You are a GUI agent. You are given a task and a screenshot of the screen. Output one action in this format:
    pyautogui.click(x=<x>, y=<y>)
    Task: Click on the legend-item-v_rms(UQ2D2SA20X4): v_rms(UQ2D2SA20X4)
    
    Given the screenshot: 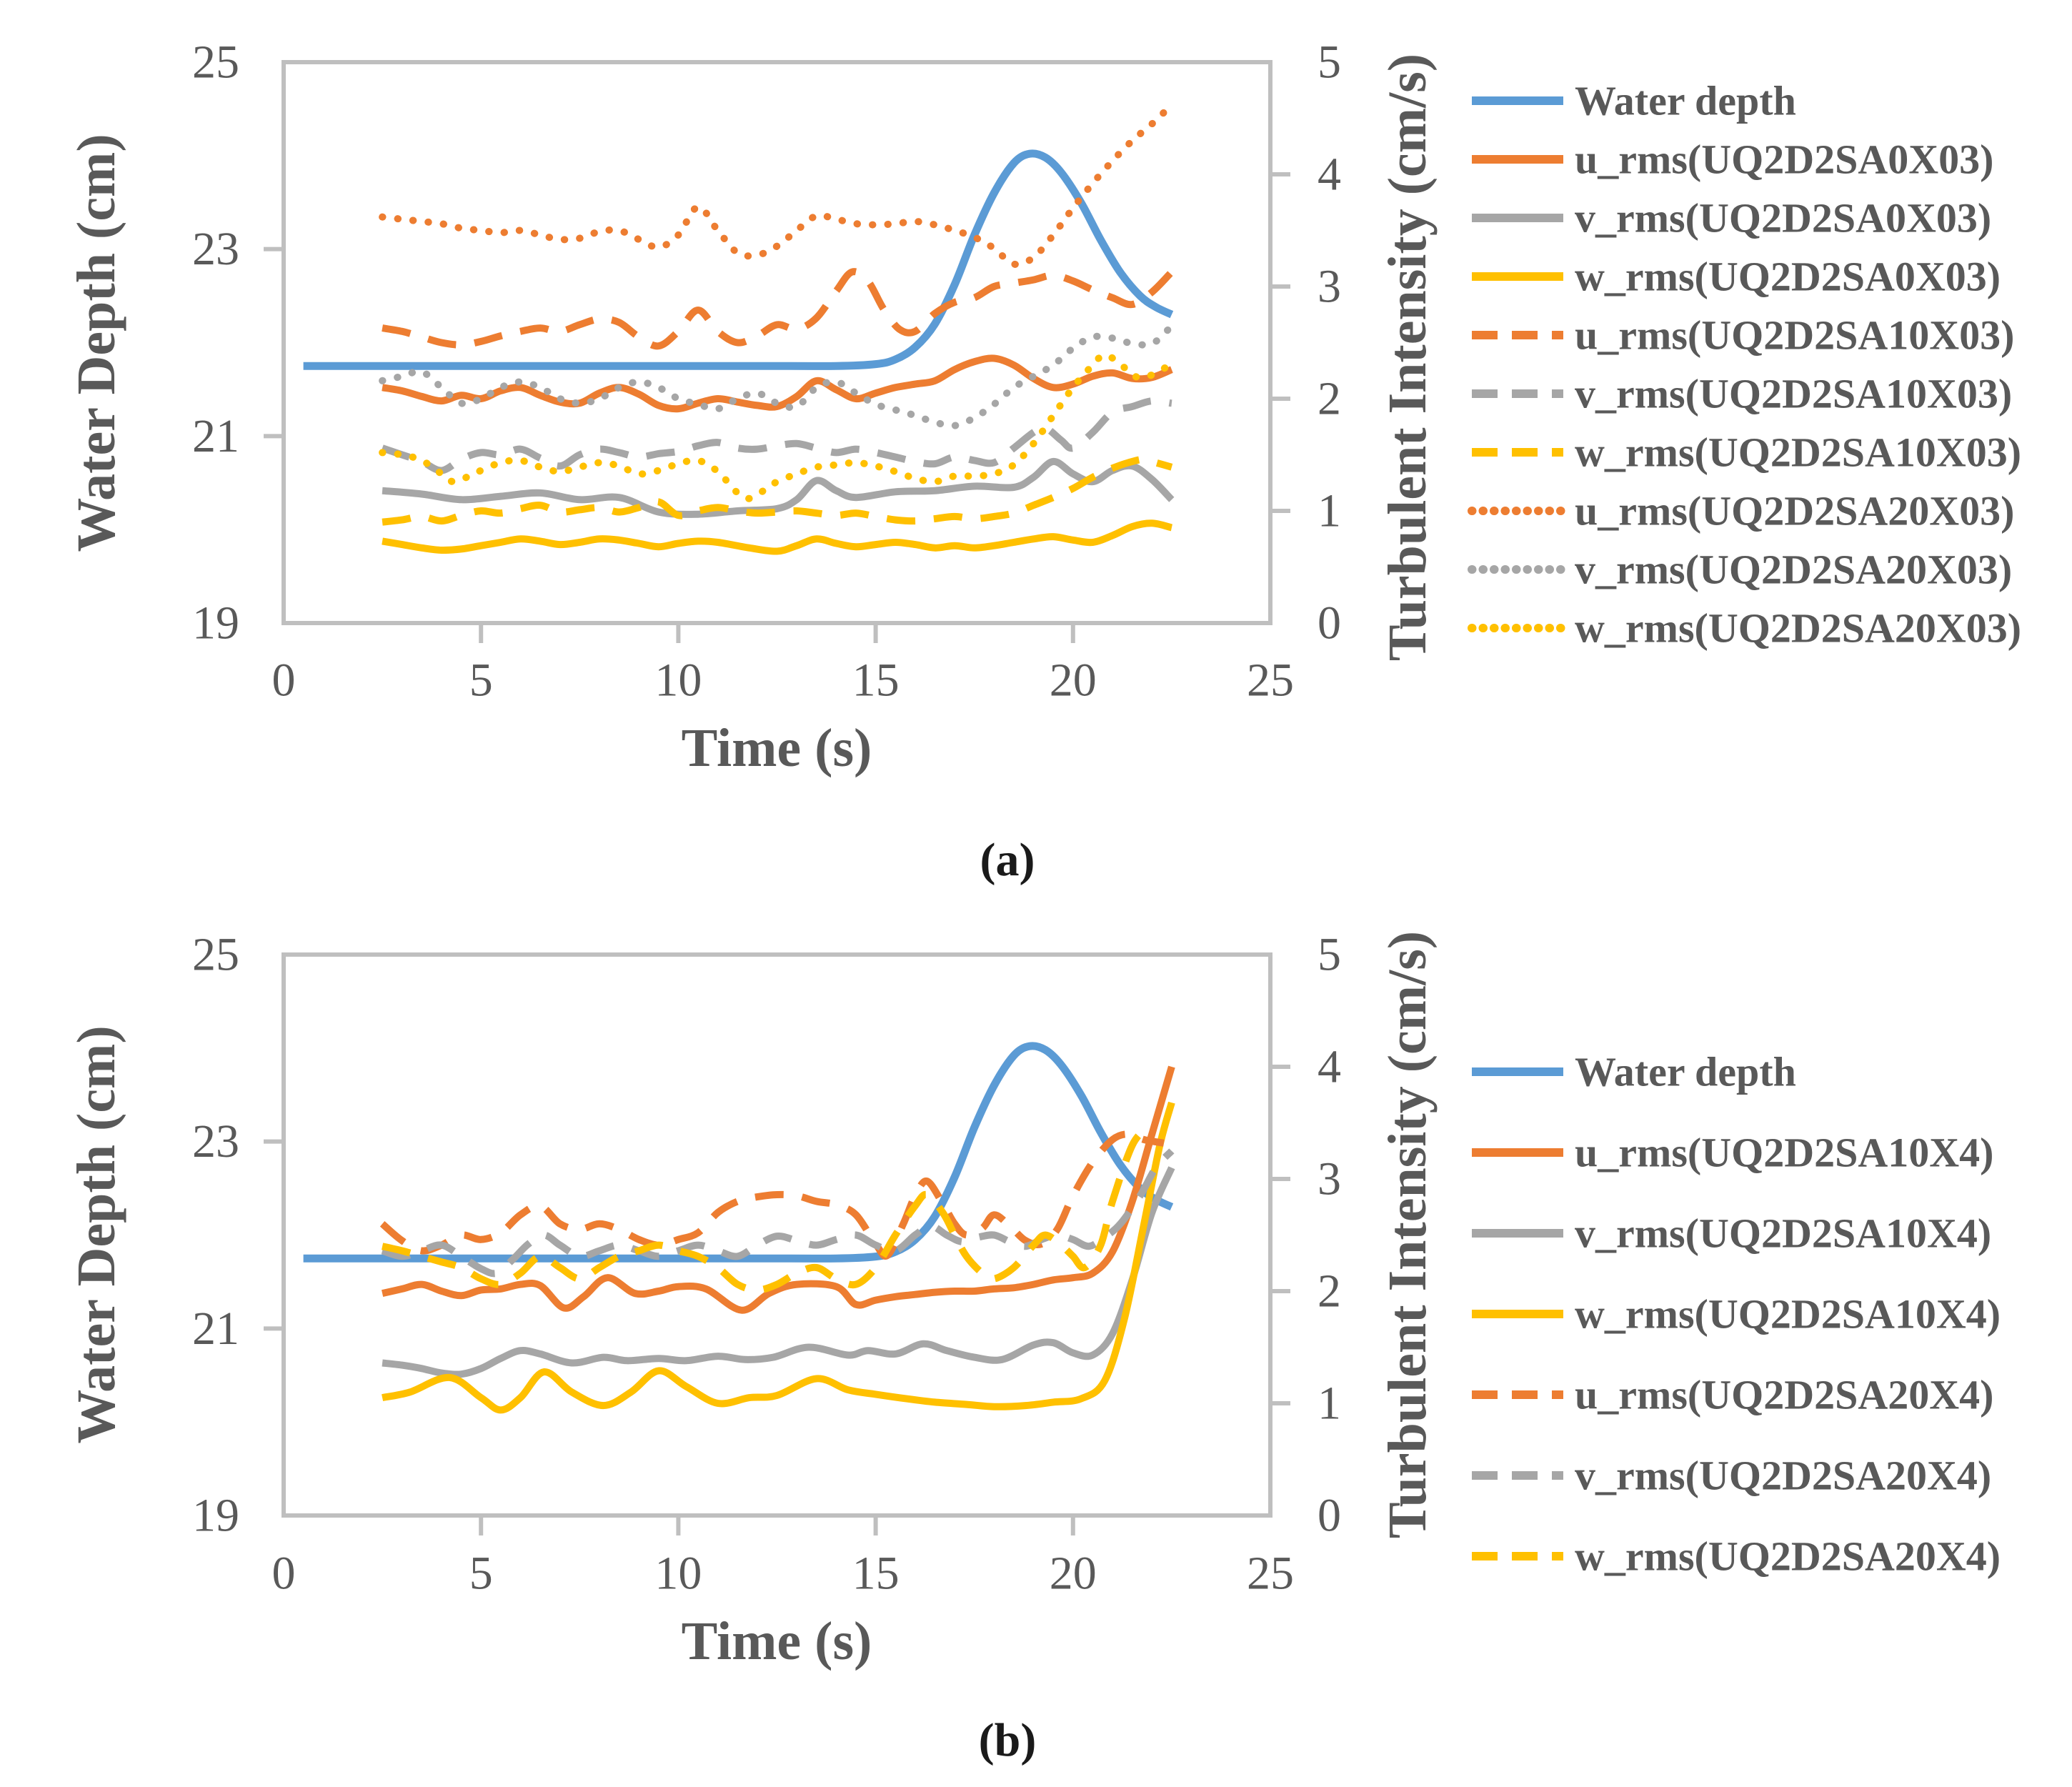 What is the action you would take?
    pyautogui.click(x=1731, y=1476)
    